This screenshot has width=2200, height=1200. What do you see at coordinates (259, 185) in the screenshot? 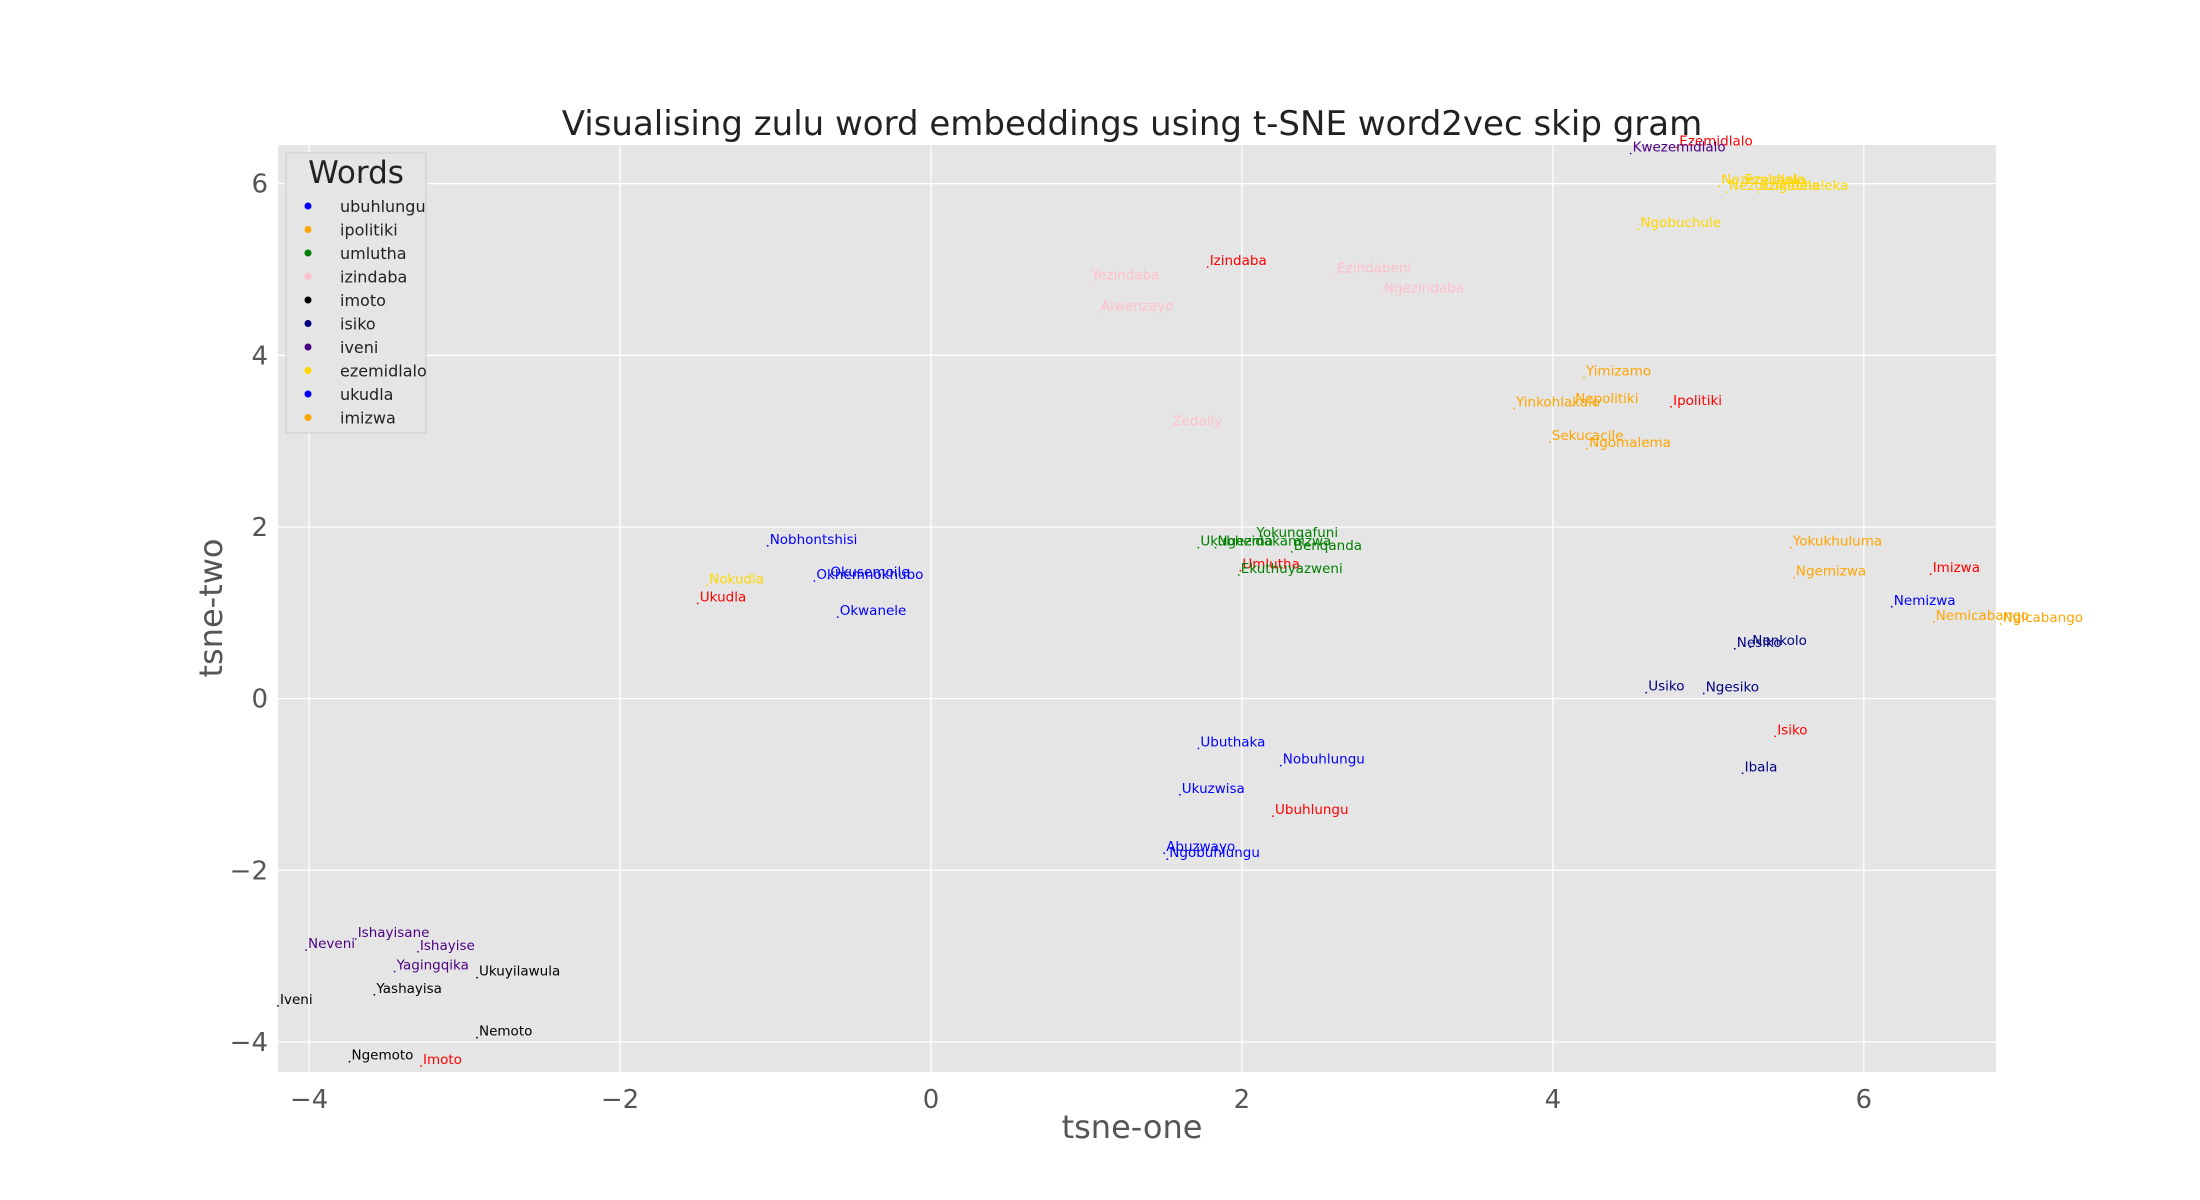
I see `y-tick-label: 6` at bounding box center [259, 185].